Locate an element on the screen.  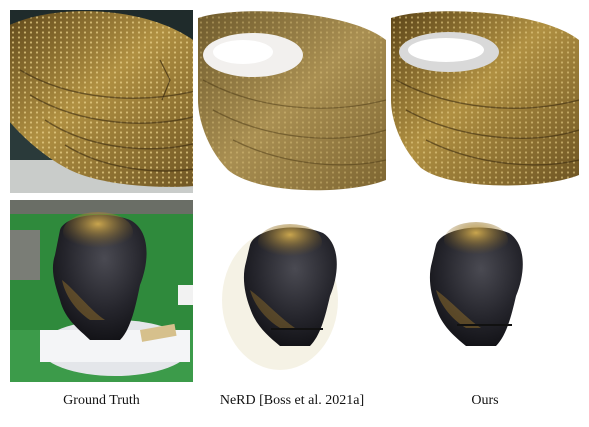
cape-image-nerd is located at coordinates (292, 101).